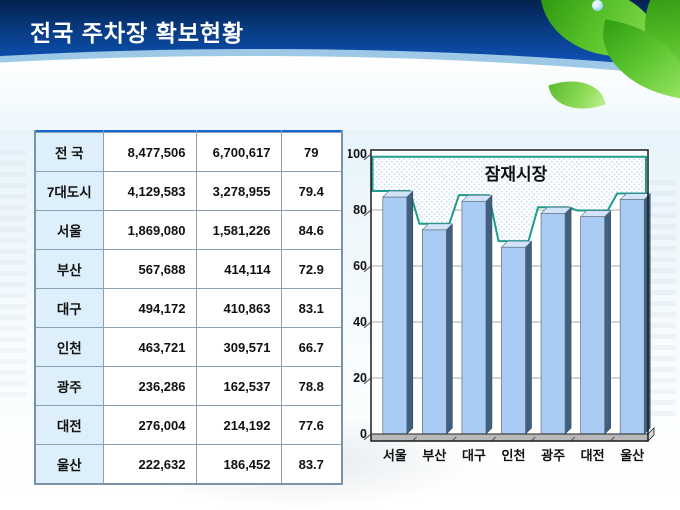 The image size is (680, 510). Describe the element at coordinates (69, 386) in the screenshot. I see `row-label: 광주` at that location.